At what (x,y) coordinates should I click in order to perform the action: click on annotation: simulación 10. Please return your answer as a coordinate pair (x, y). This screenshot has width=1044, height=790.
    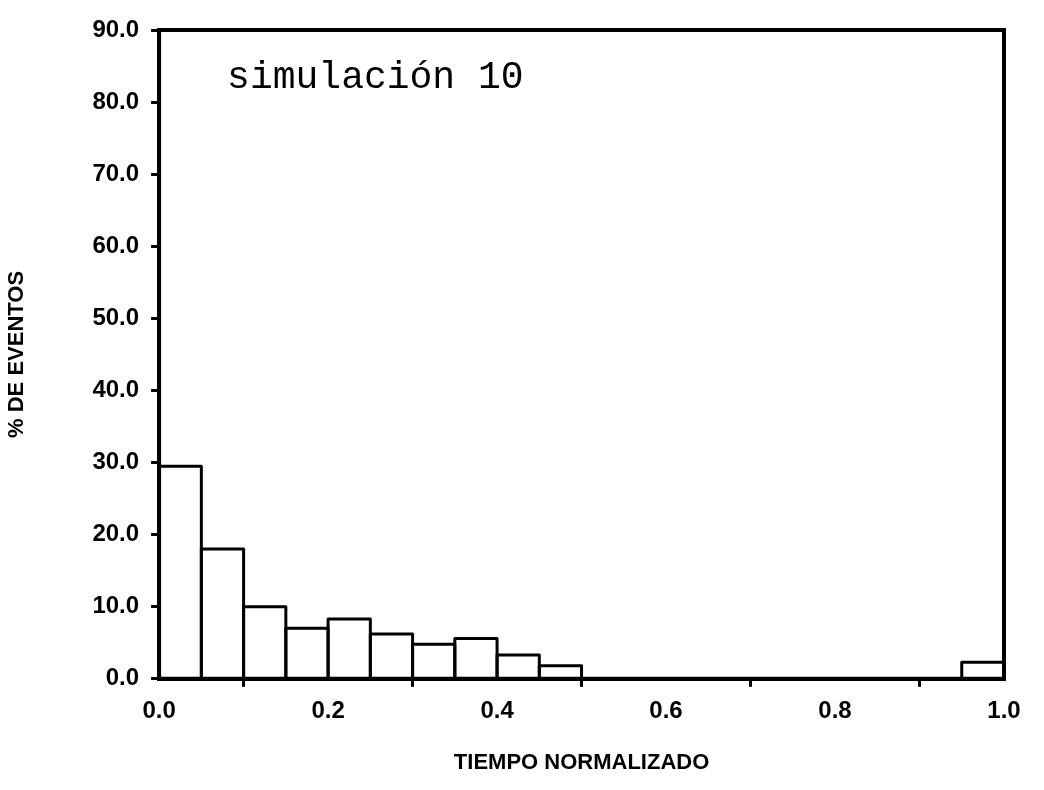
    Looking at the image, I should click on (375, 78).